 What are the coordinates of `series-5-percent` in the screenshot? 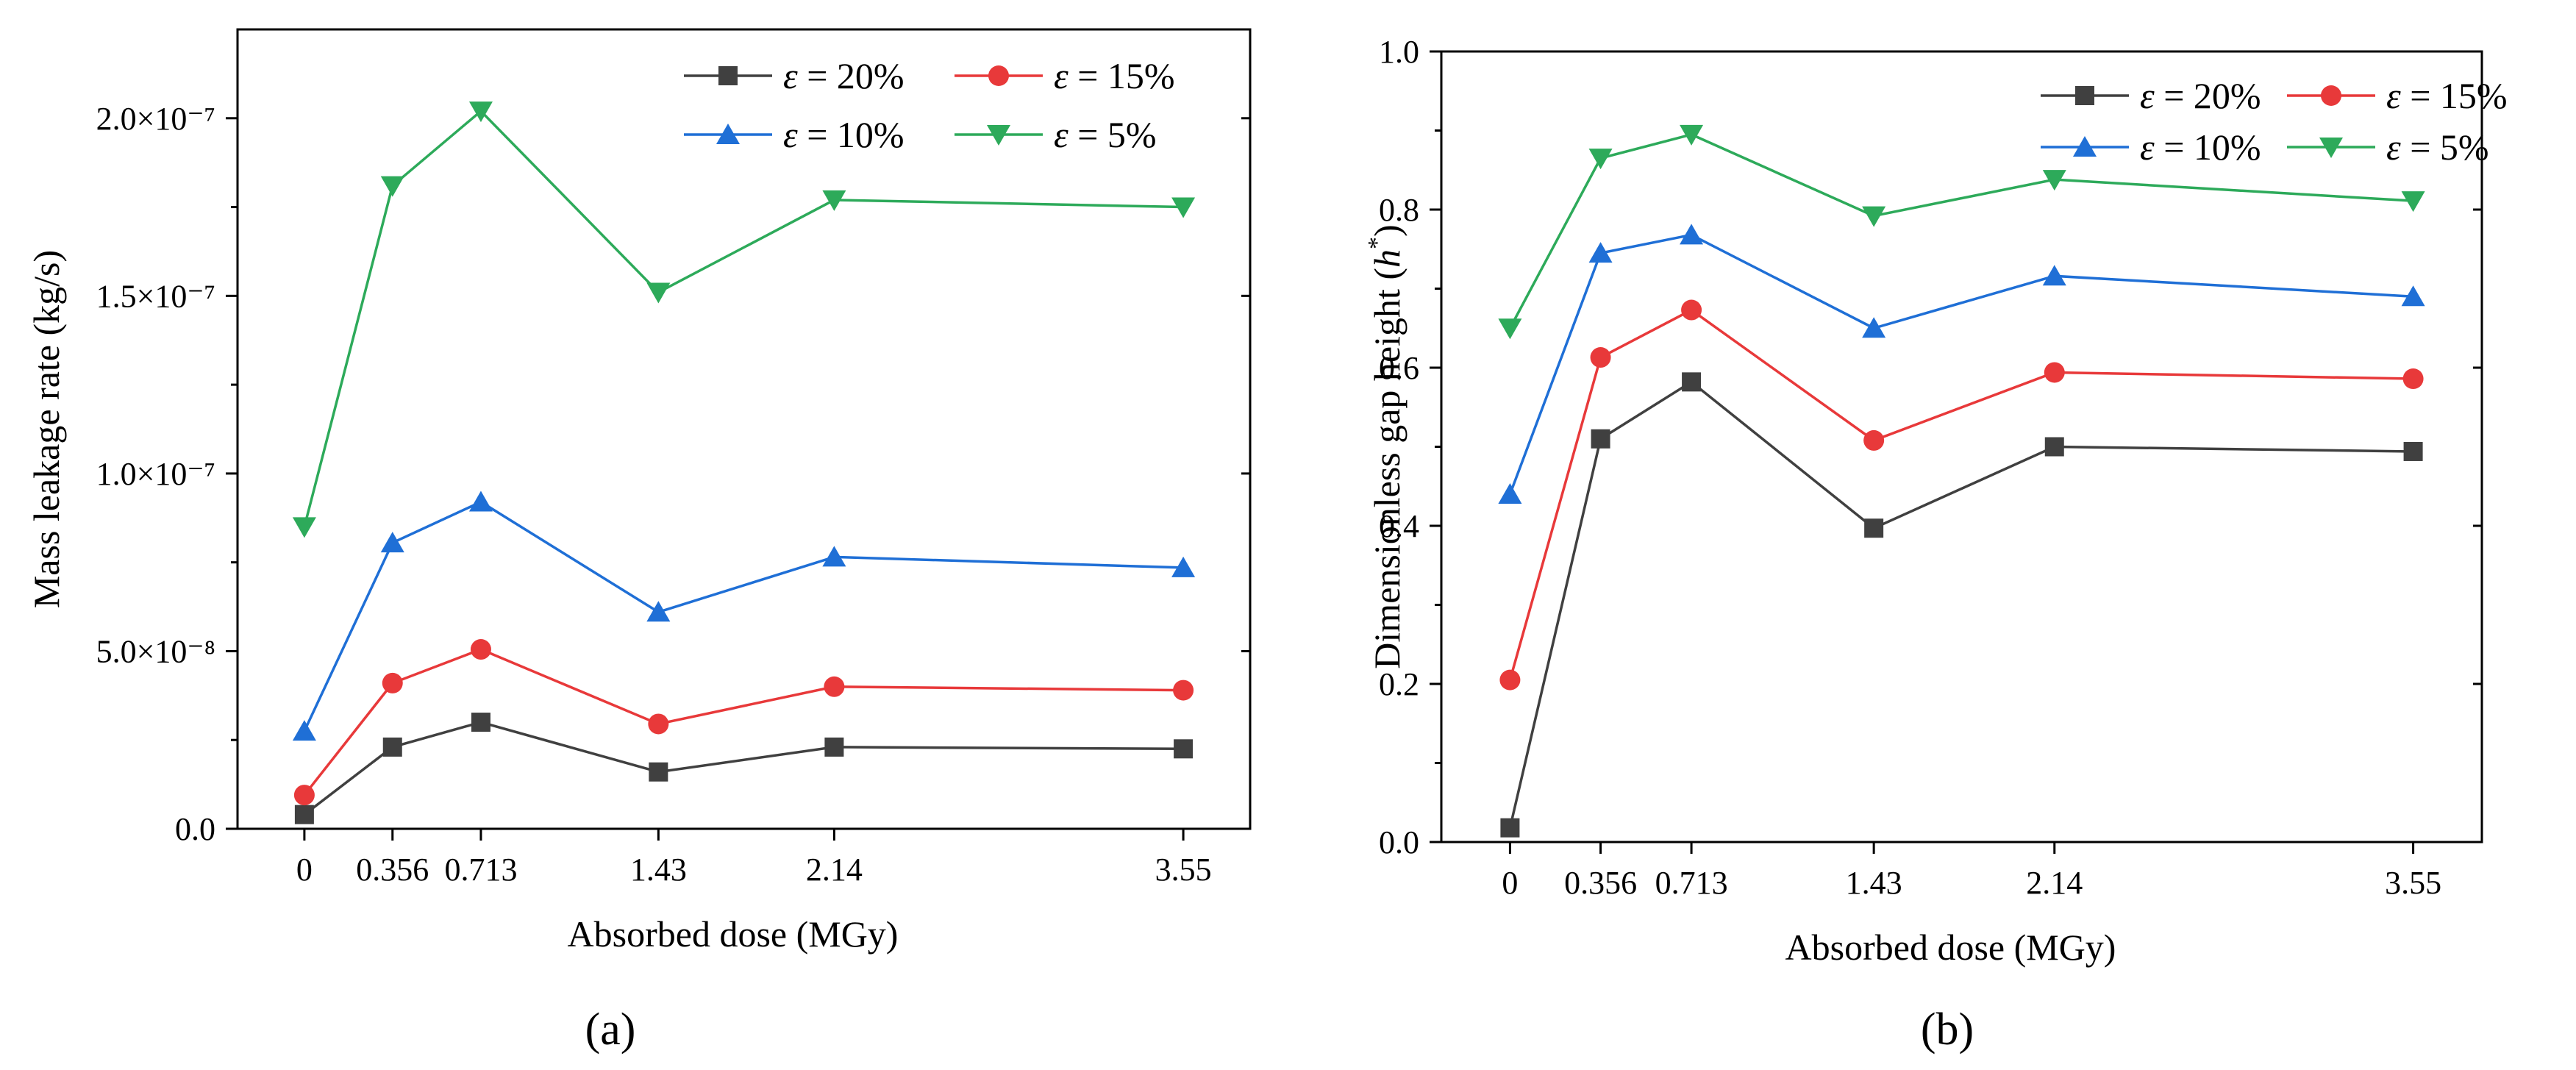 It's located at (744, 319).